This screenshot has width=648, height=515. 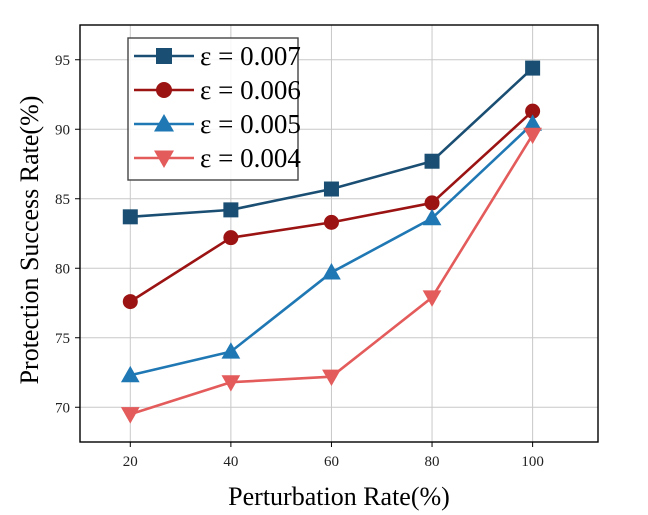 I want to click on legend-marker-square, so click(x=164, y=56).